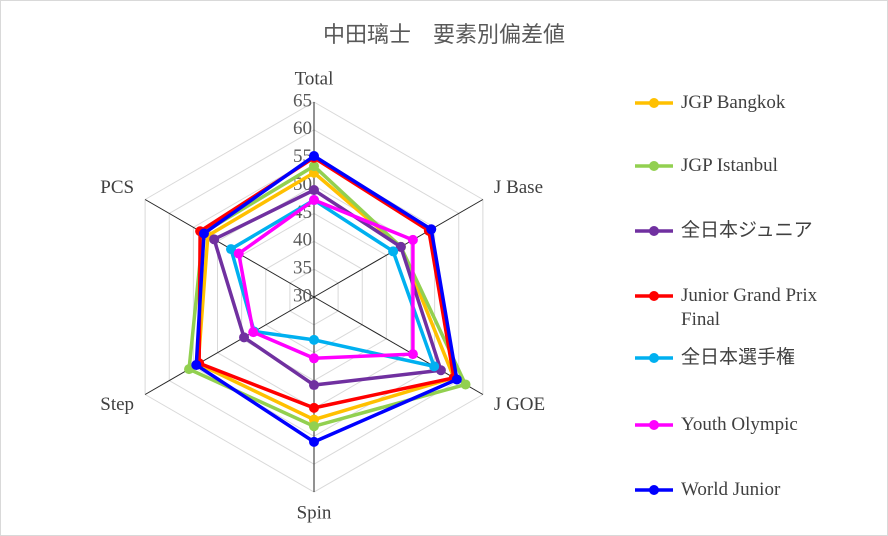  Describe the element at coordinates (302, 128) in the screenshot. I see `tick-label: 60` at that location.